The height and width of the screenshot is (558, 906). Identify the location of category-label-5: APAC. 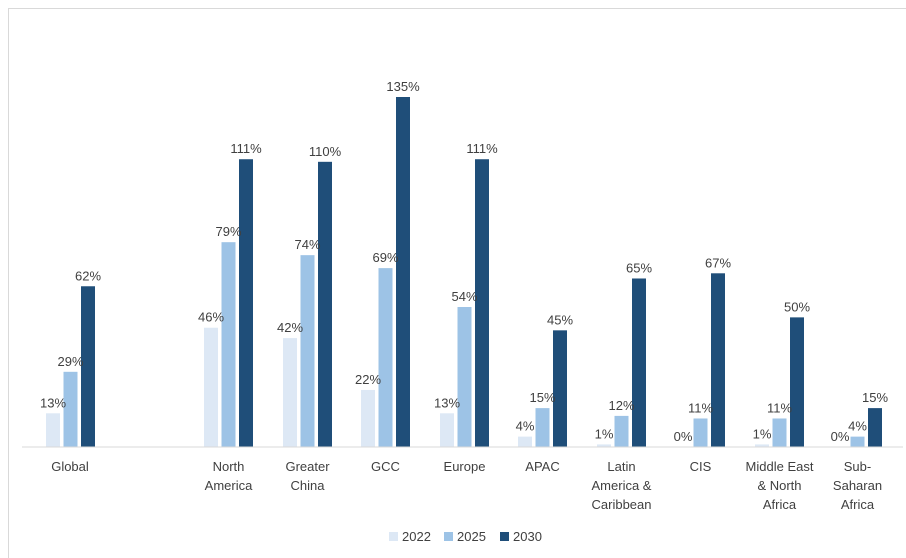
(542, 466).